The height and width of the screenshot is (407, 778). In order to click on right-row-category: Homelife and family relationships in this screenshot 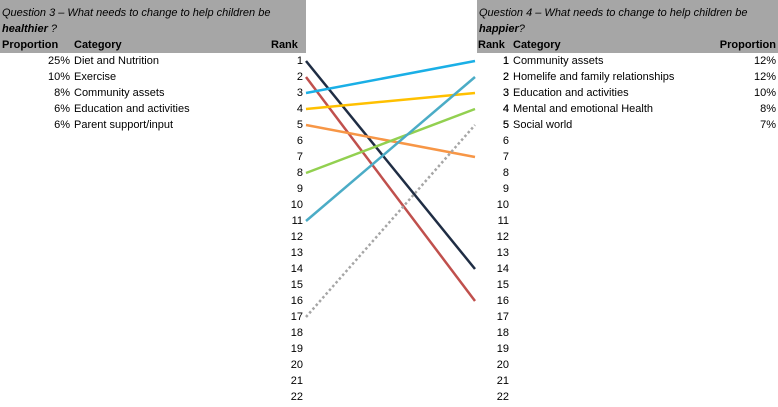, I will do `click(594, 77)`.